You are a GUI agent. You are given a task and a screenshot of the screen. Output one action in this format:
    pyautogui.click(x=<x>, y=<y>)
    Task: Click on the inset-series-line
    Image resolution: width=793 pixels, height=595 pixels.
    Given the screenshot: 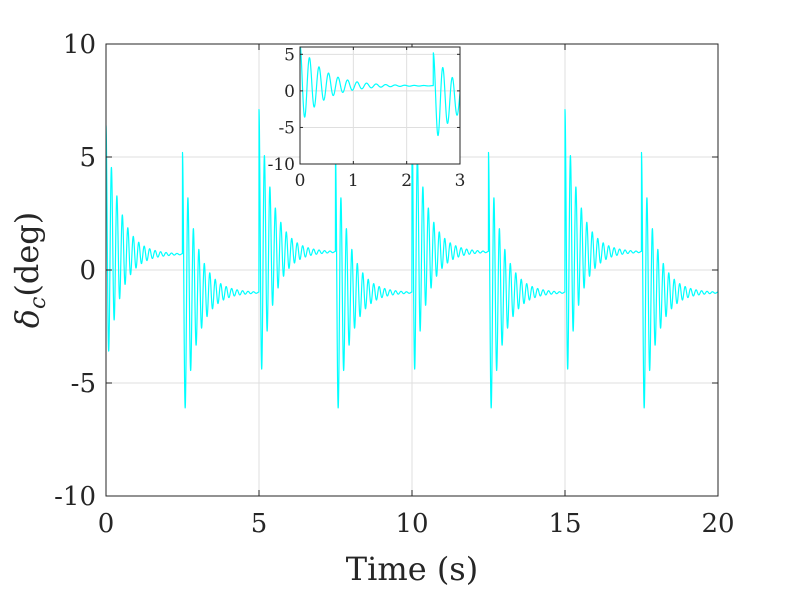 What is the action you would take?
    pyautogui.click(x=380, y=92)
    